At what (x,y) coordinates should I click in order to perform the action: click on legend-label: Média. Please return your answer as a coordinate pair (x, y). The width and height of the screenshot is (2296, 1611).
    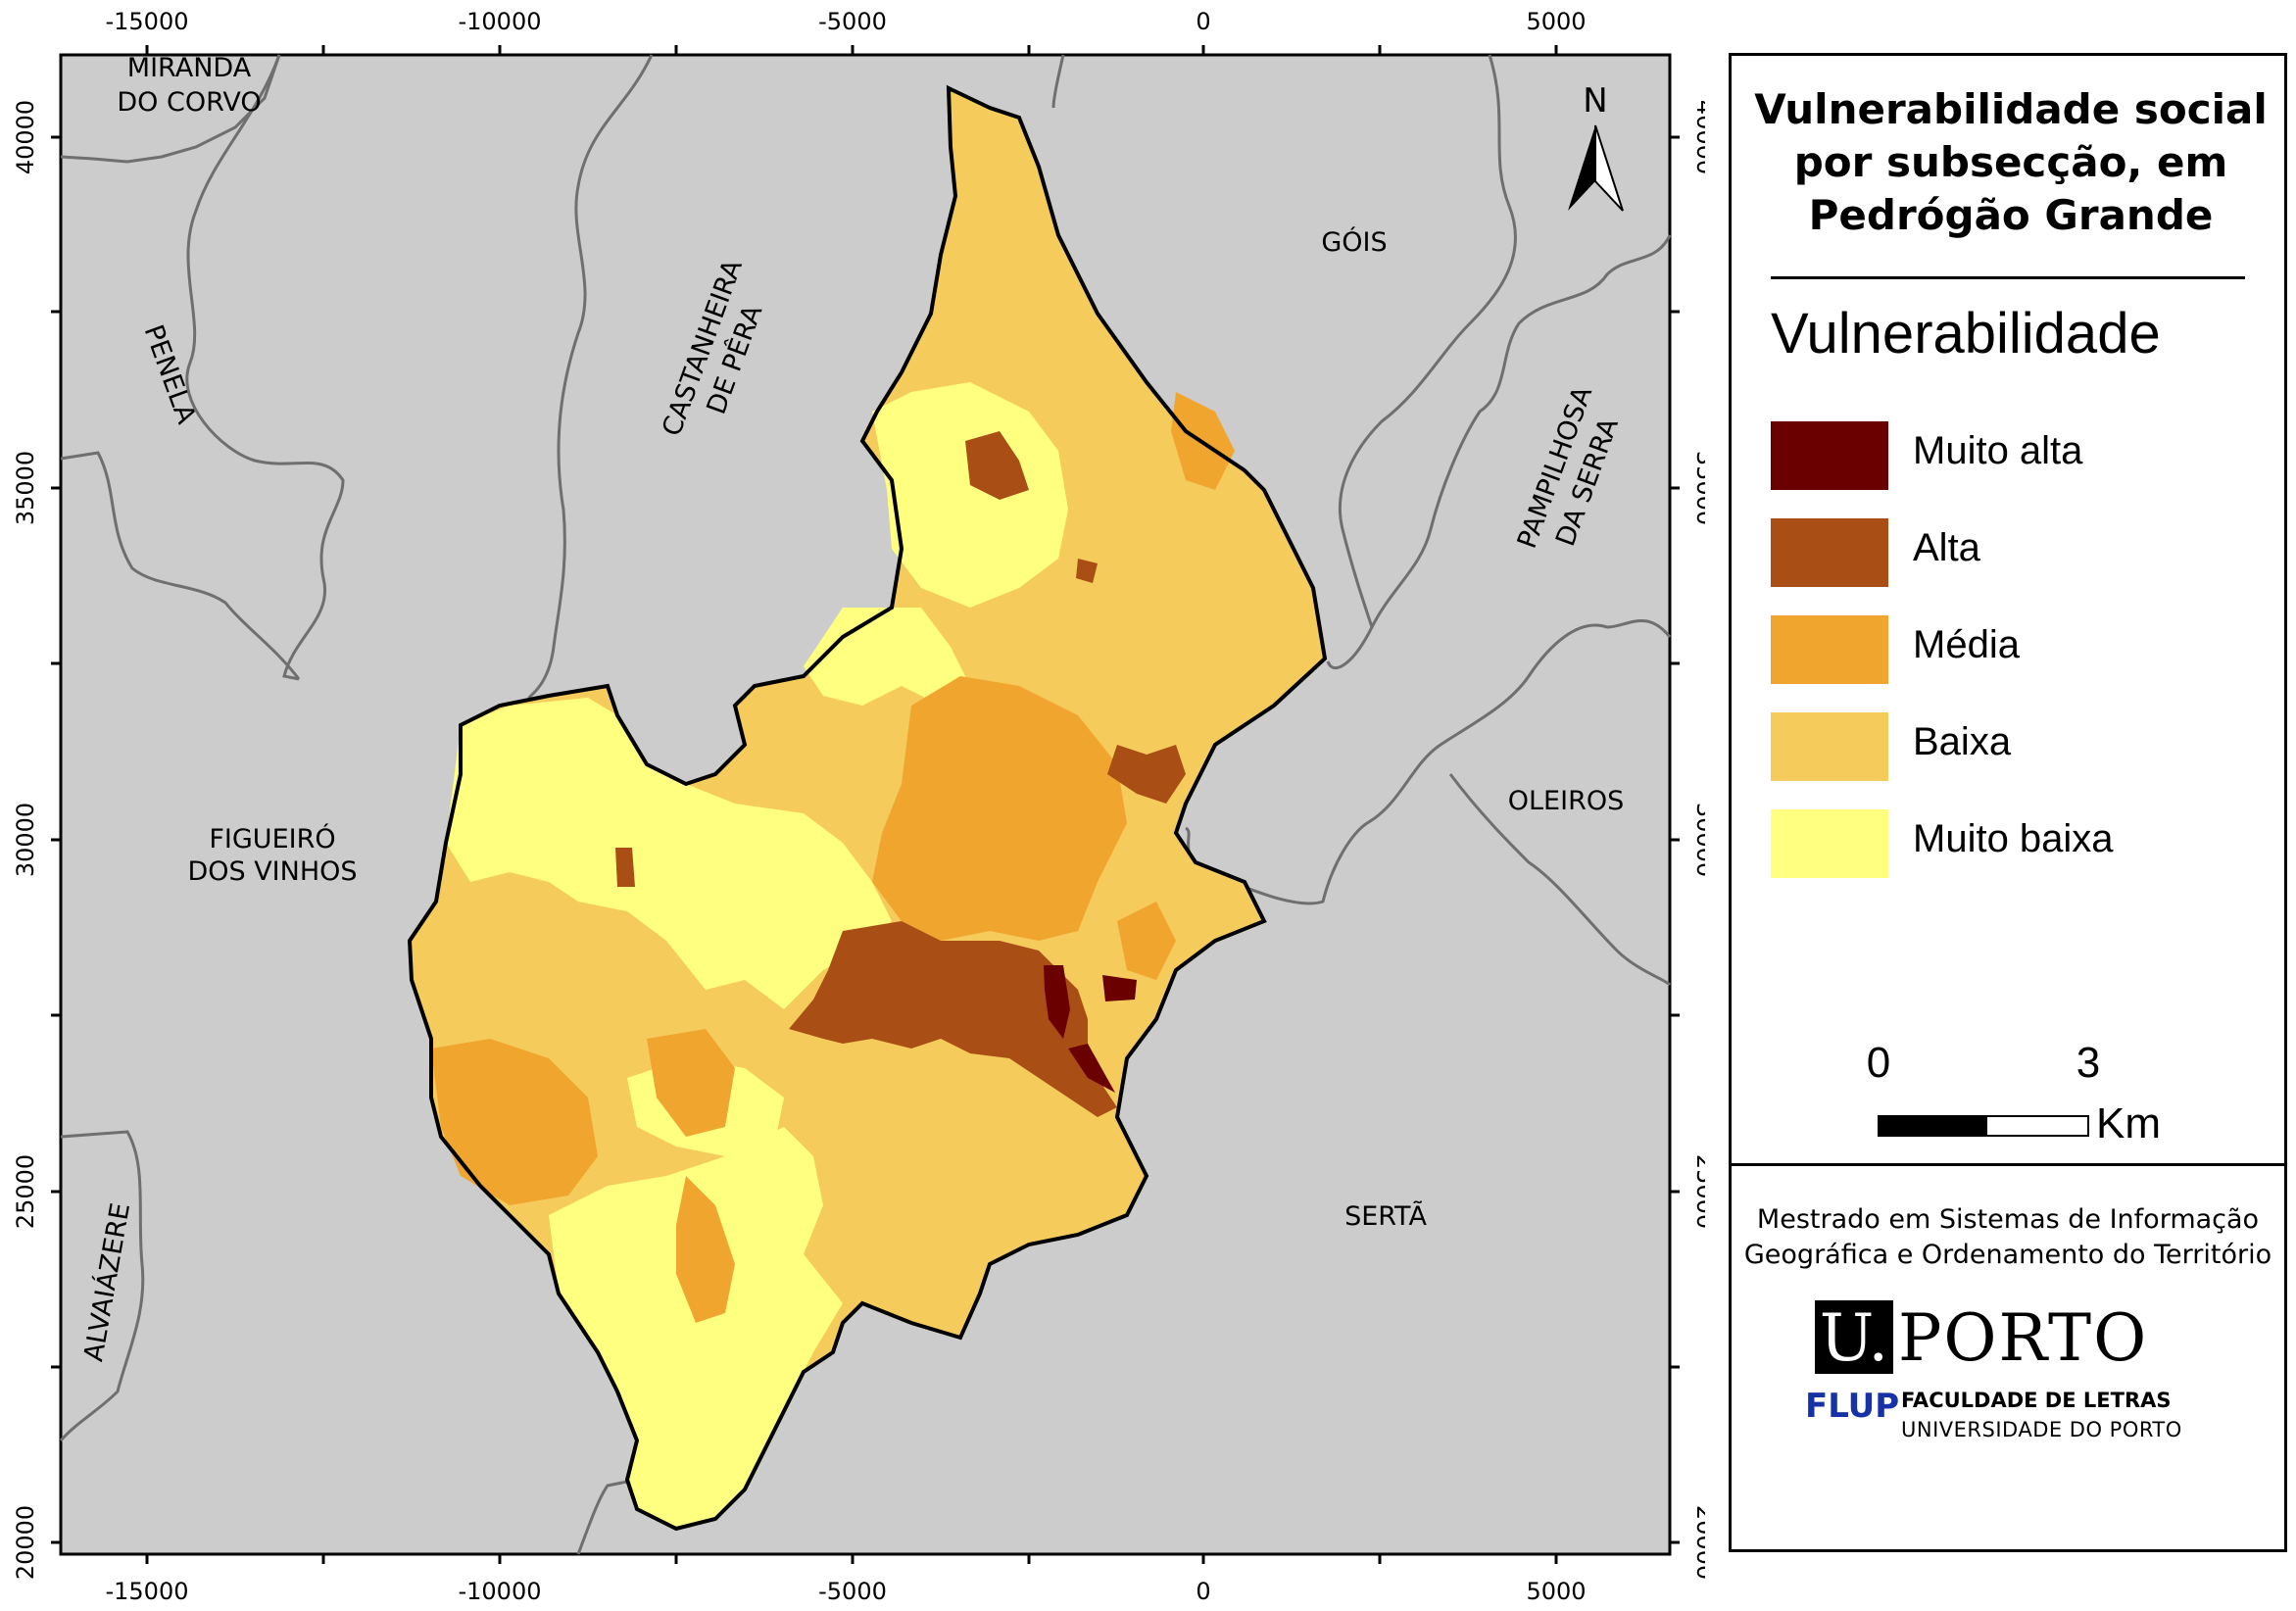
    Looking at the image, I should click on (1966, 644).